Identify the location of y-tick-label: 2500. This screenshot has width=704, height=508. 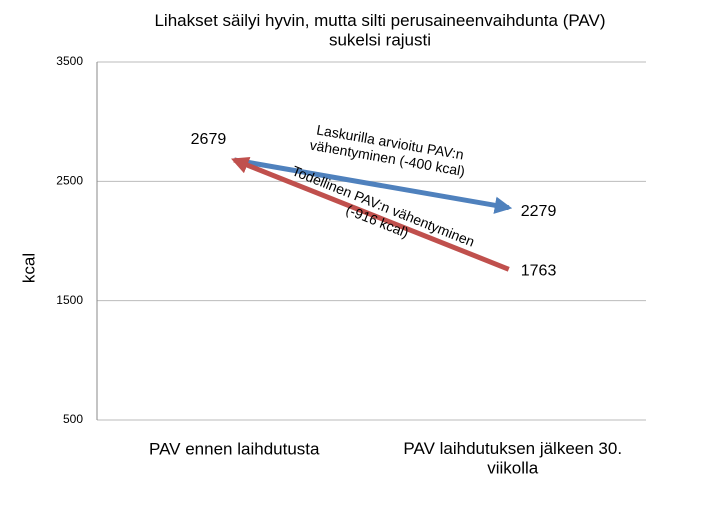
(69, 181).